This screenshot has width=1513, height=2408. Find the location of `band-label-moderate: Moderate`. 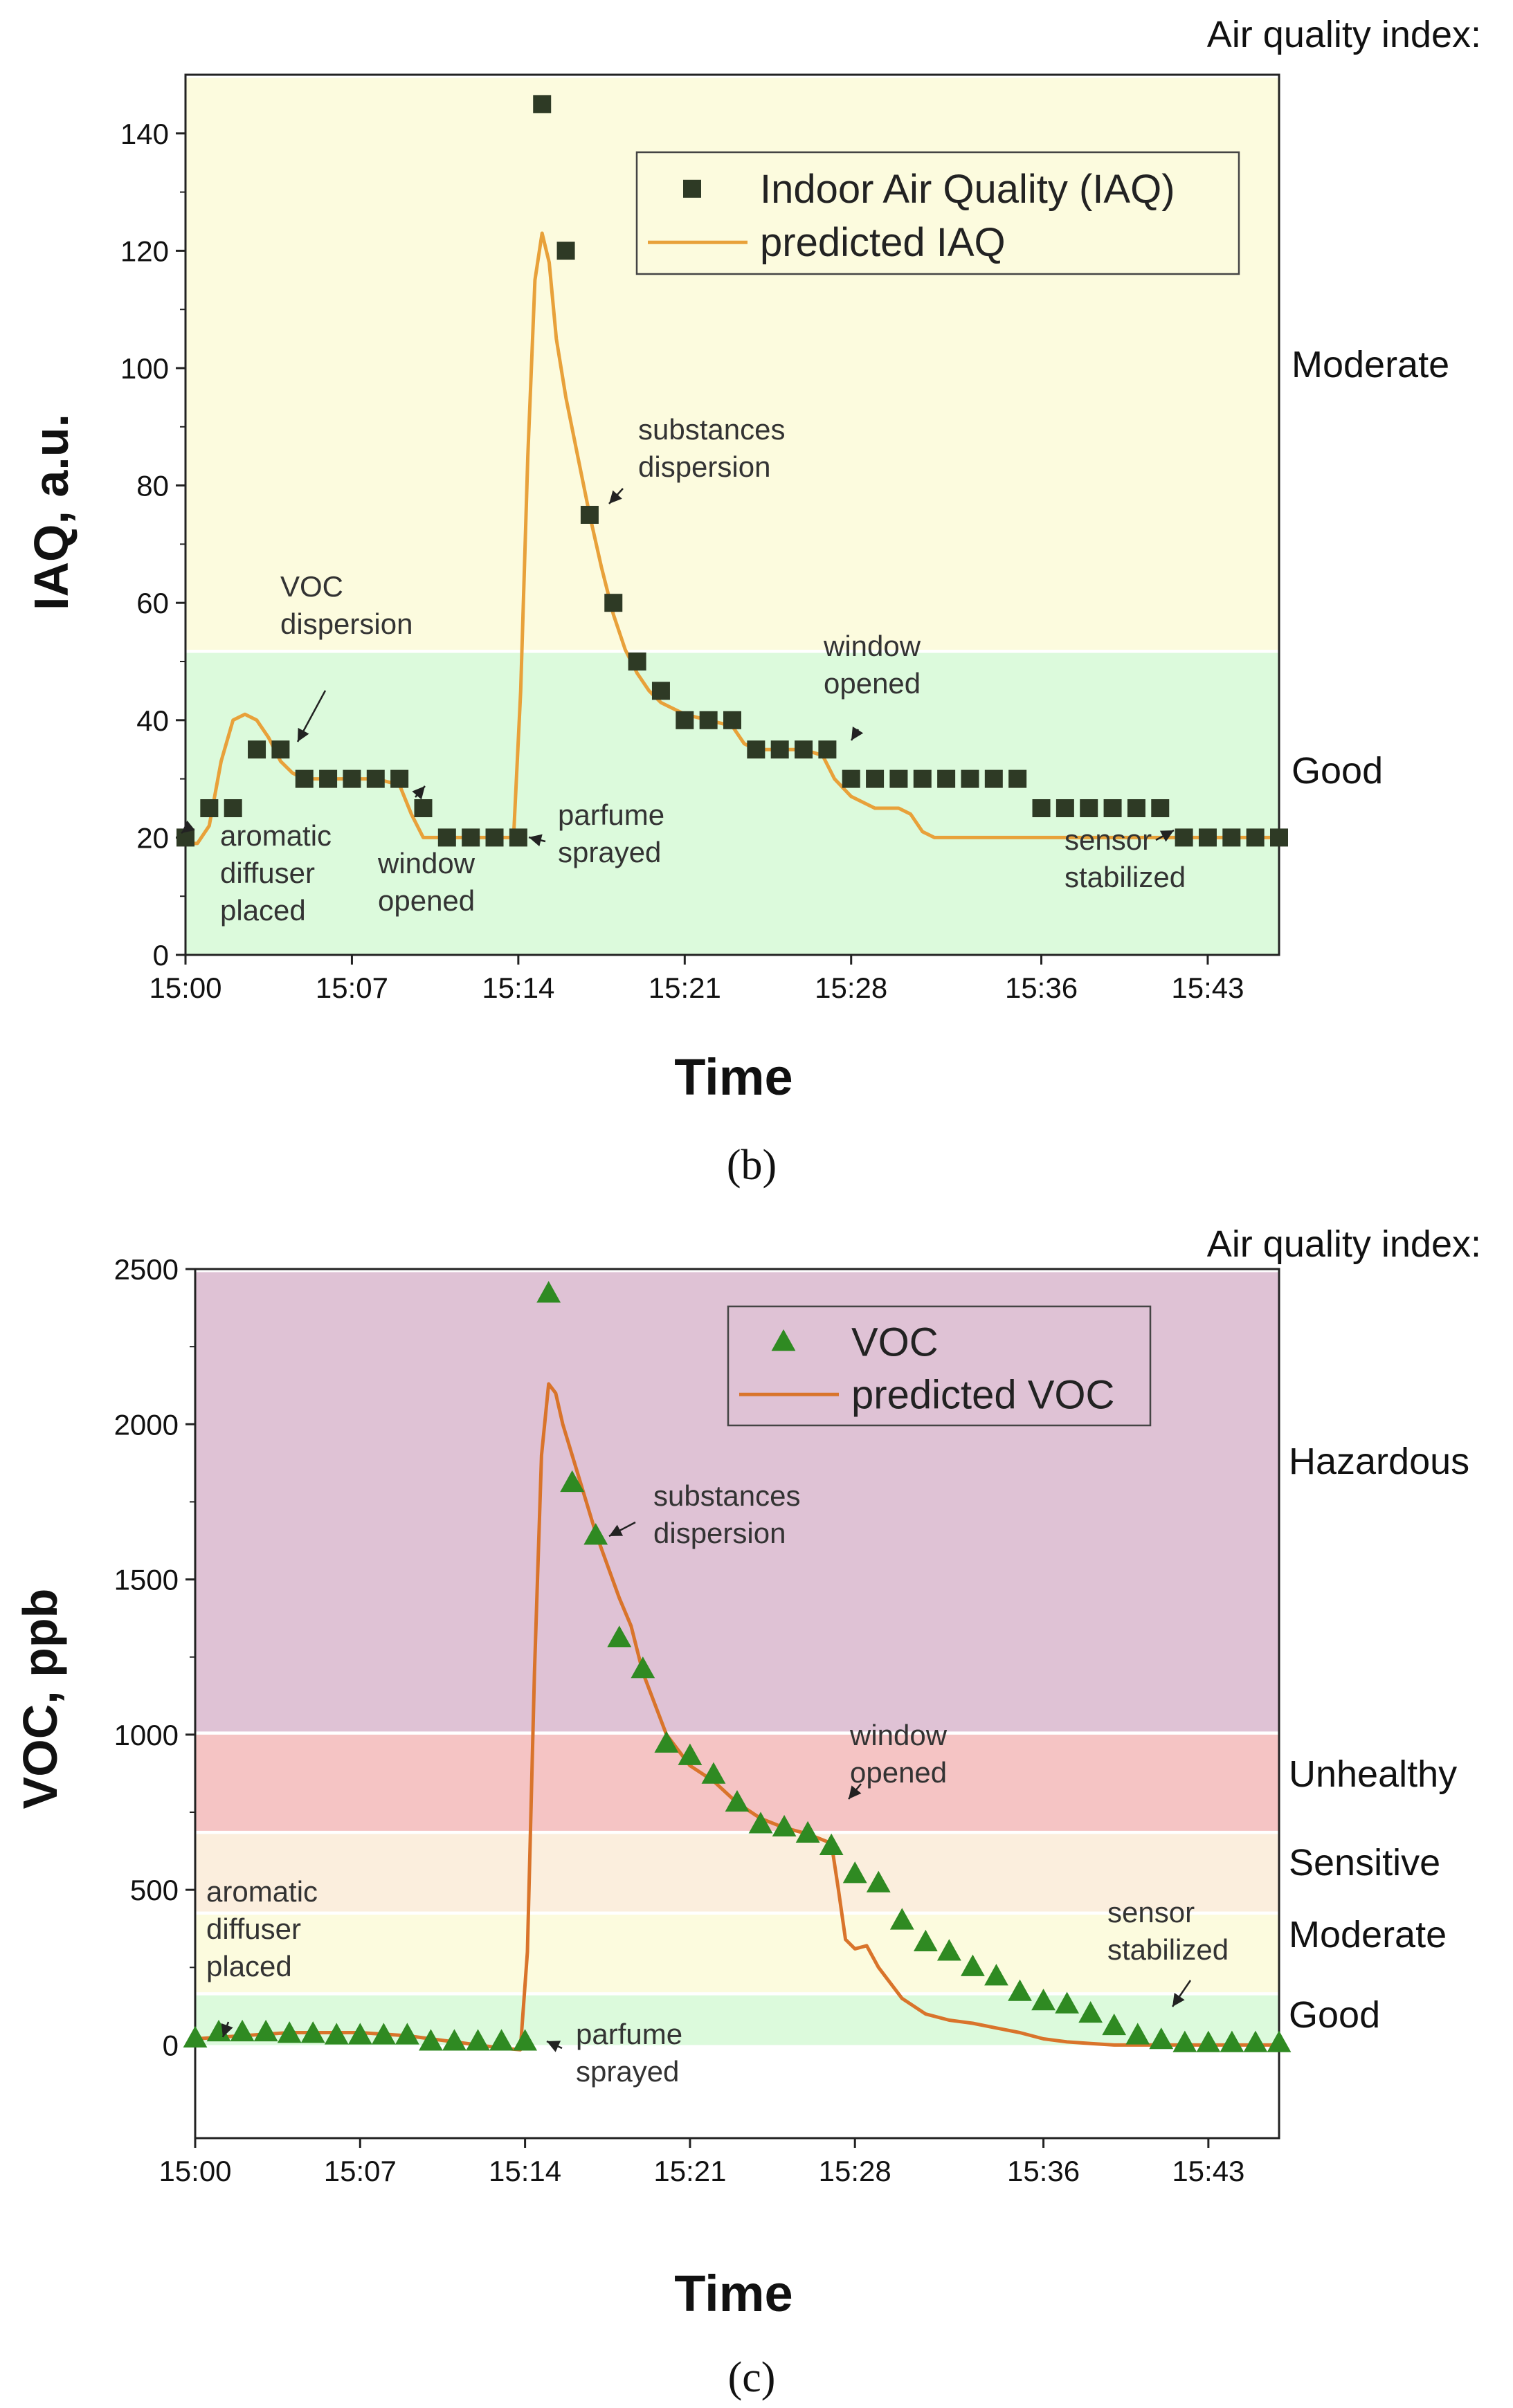

band-label-moderate: Moderate is located at coordinates (1370, 364).